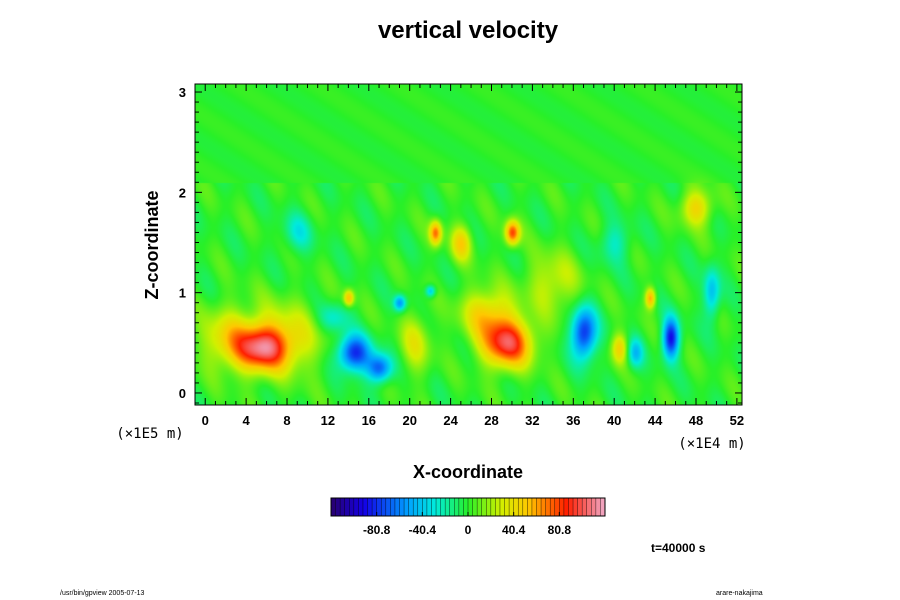 This screenshot has height=600, width=900. Describe the element at coordinates (182, 192) in the screenshot. I see `y-tick-label: 2` at that location.